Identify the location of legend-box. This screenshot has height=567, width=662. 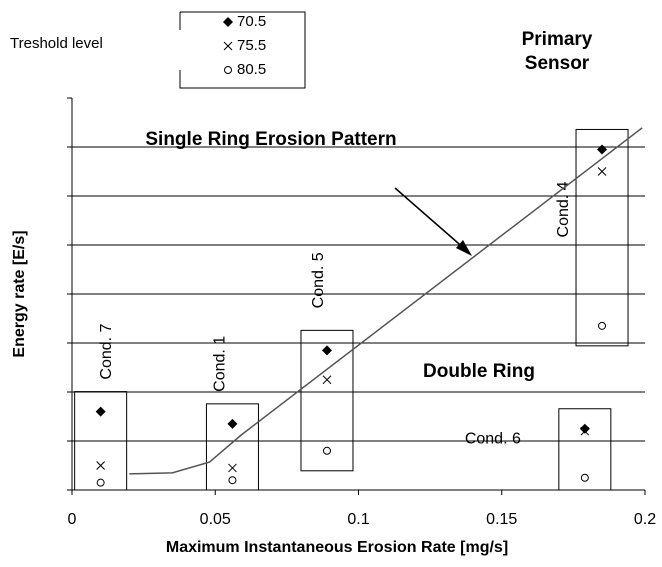
(242, 50).